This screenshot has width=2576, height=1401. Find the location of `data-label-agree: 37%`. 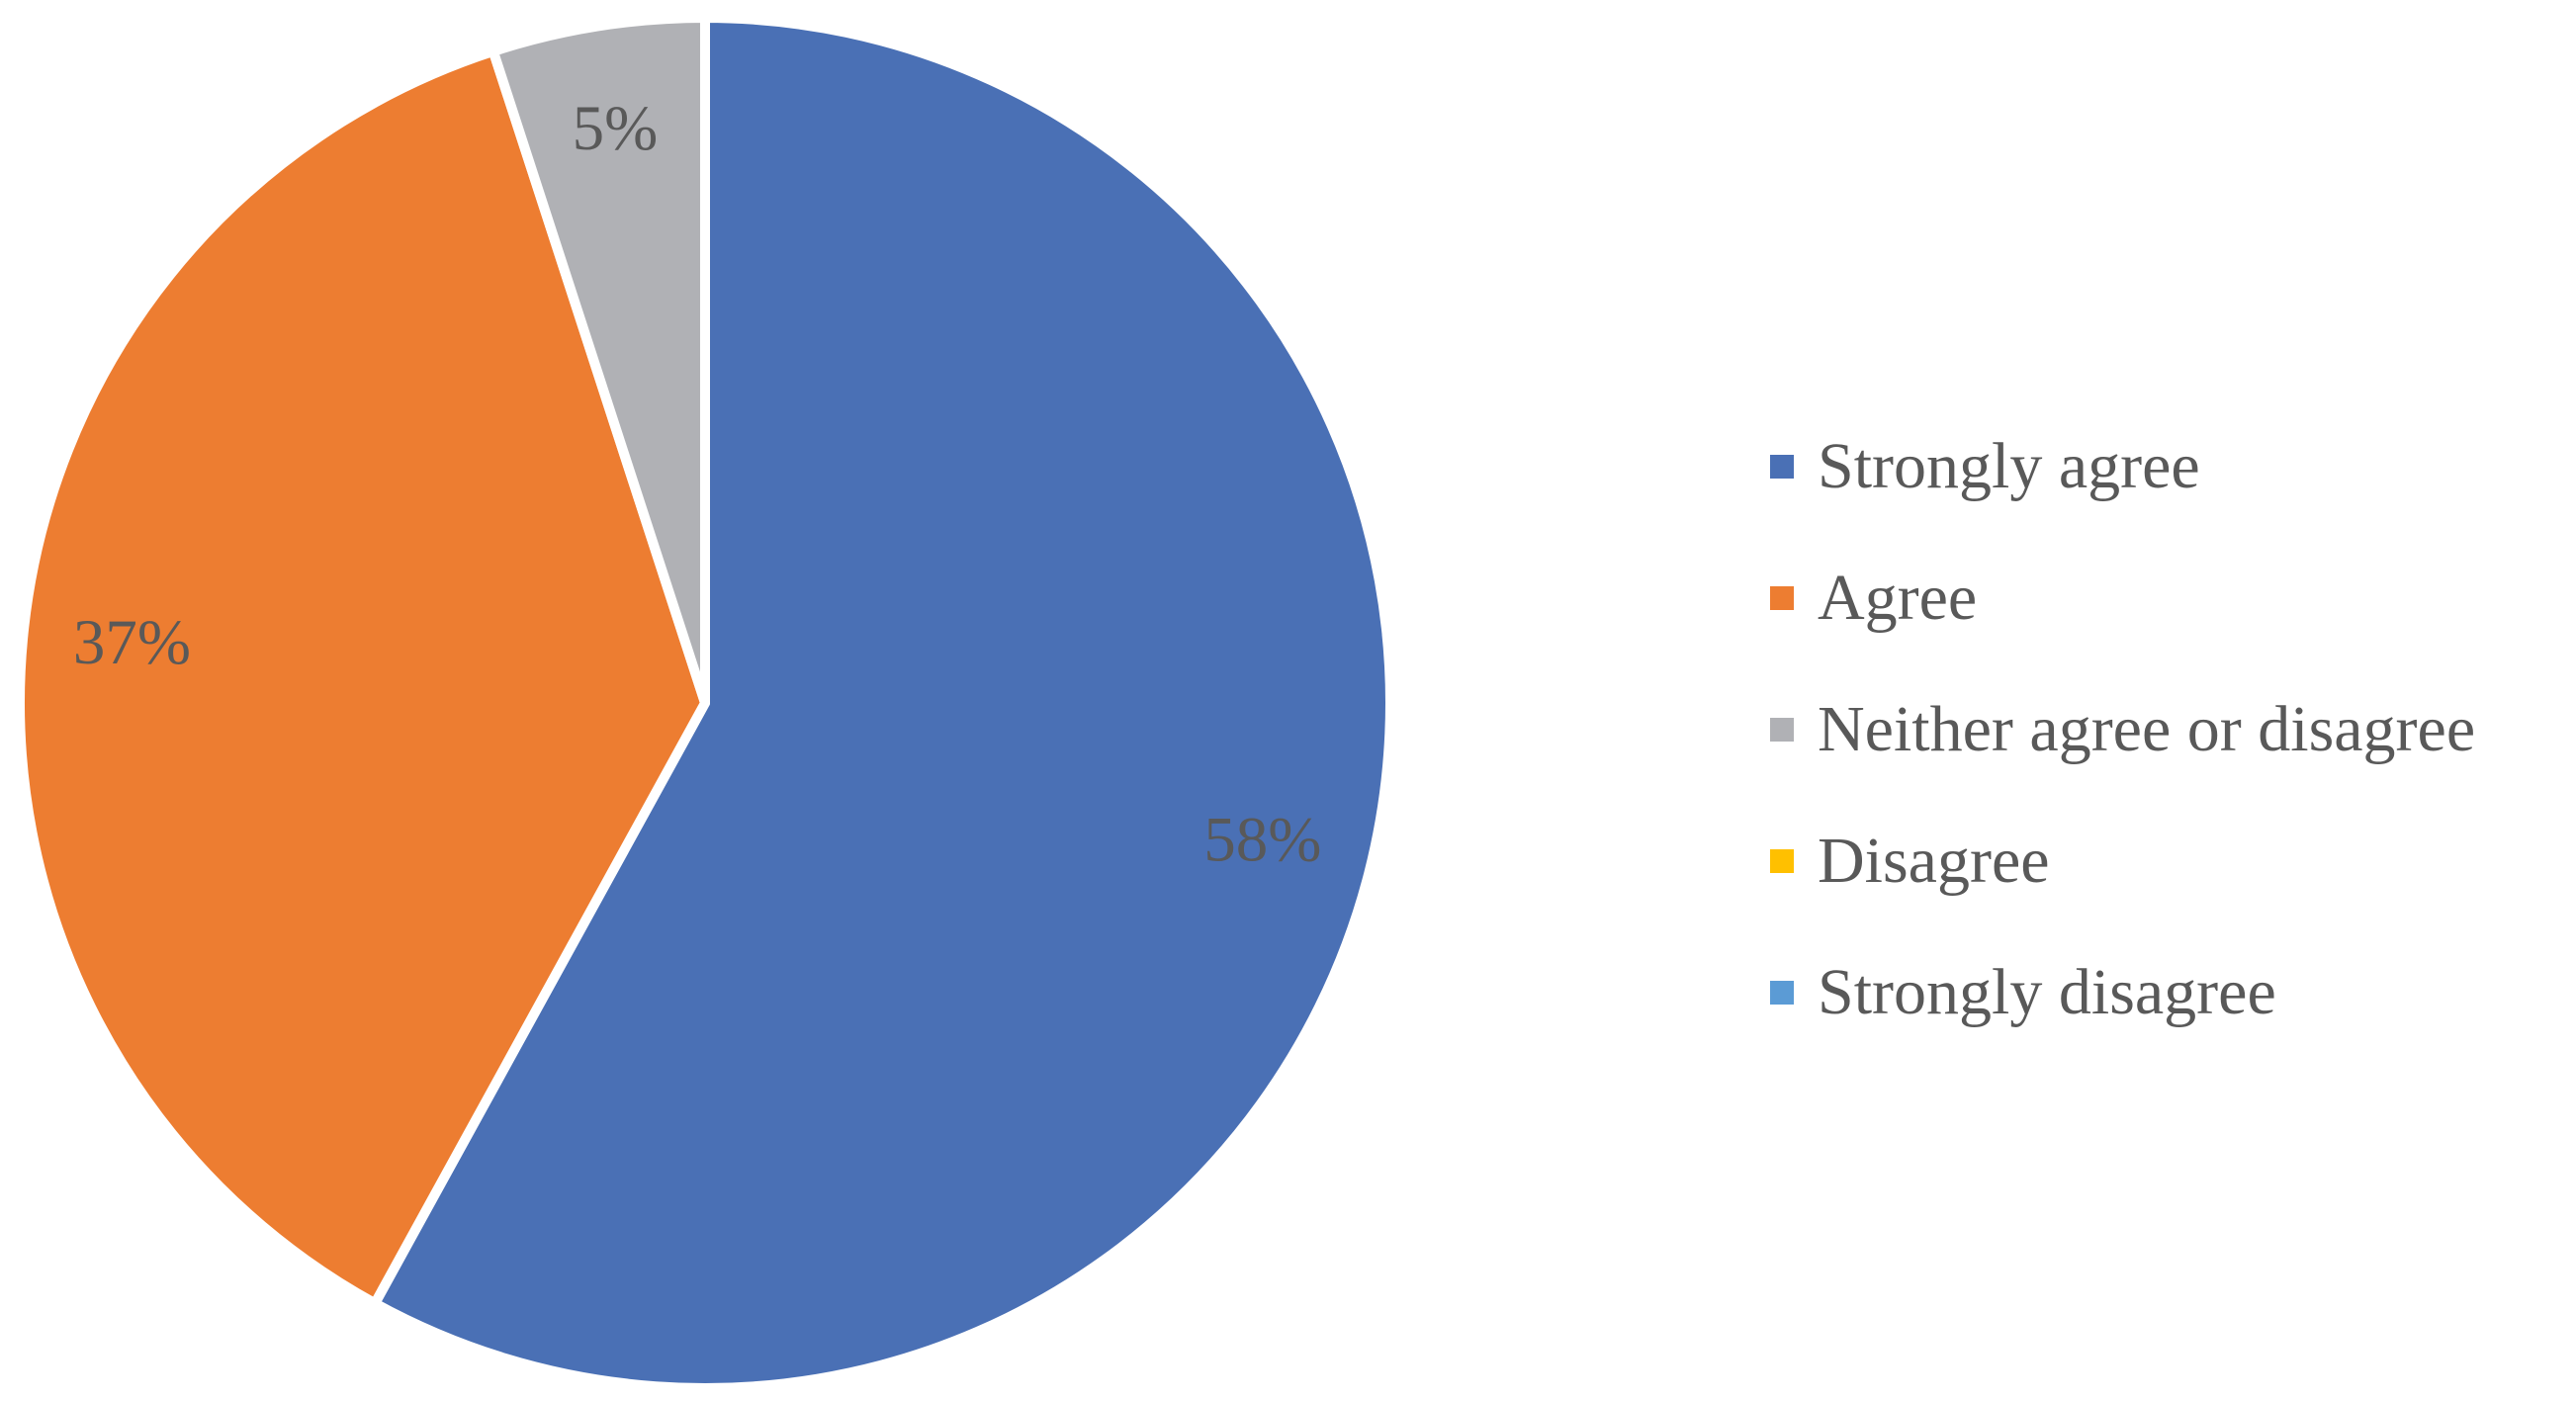

data-label-agree: 37% is located at coordinates (132, 642).